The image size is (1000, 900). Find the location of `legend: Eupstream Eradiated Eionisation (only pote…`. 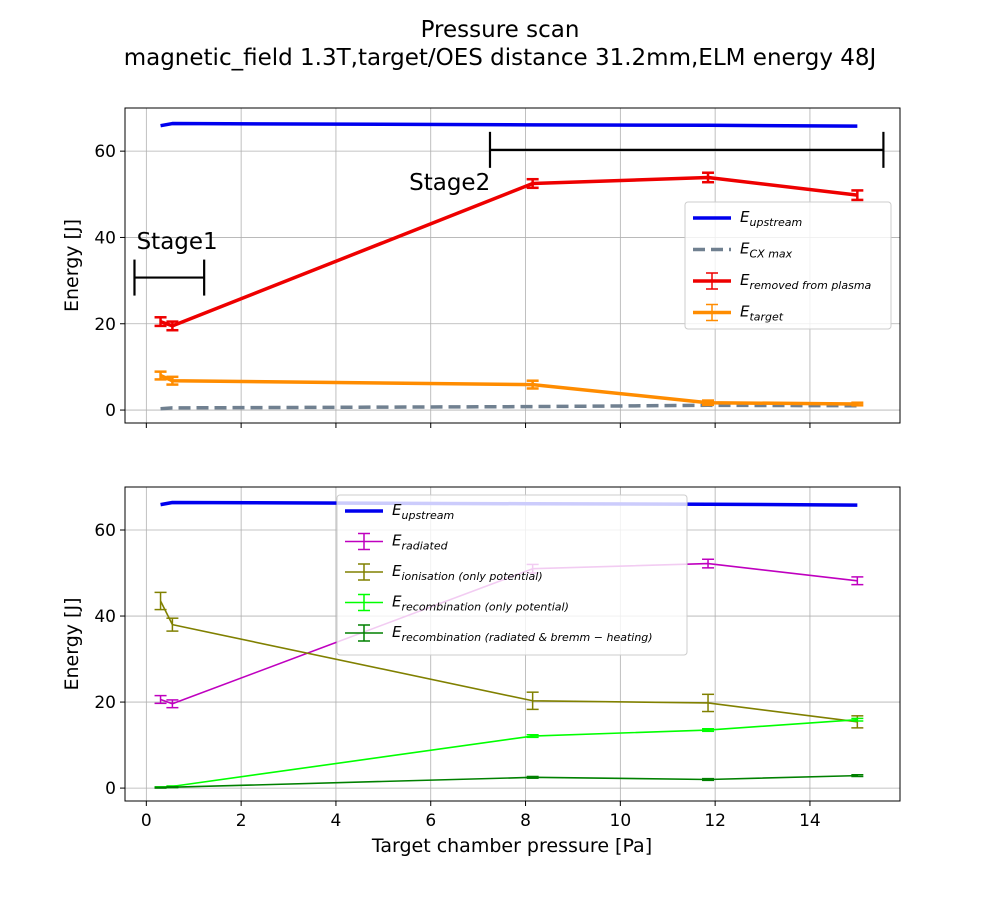

legend: Eupstream Eradiated Eionisation (only pote… is located at coordinates (512, 575).